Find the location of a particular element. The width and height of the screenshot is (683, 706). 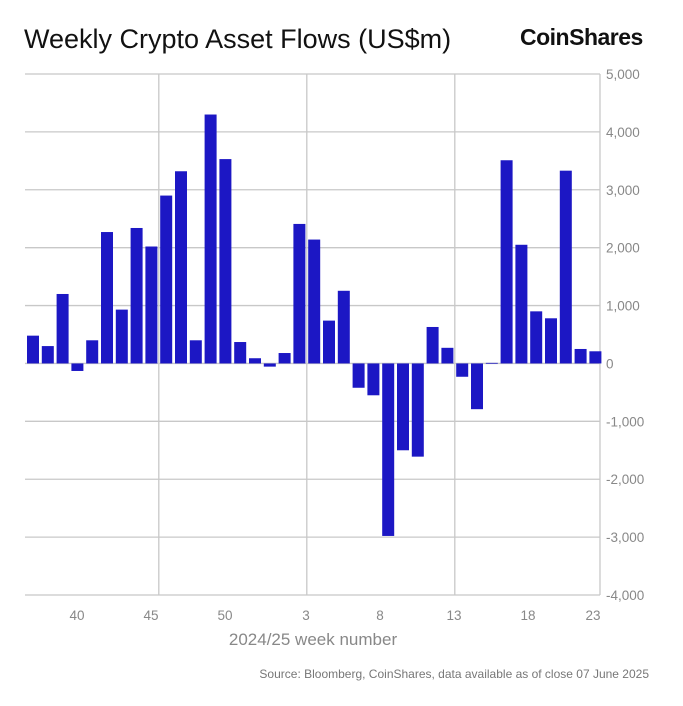

x-axis-label: 2024/25 week number is located at coordinates (313, 639).